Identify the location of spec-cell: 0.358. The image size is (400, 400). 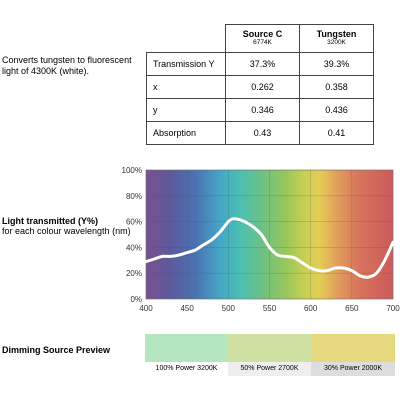
(336, 87).